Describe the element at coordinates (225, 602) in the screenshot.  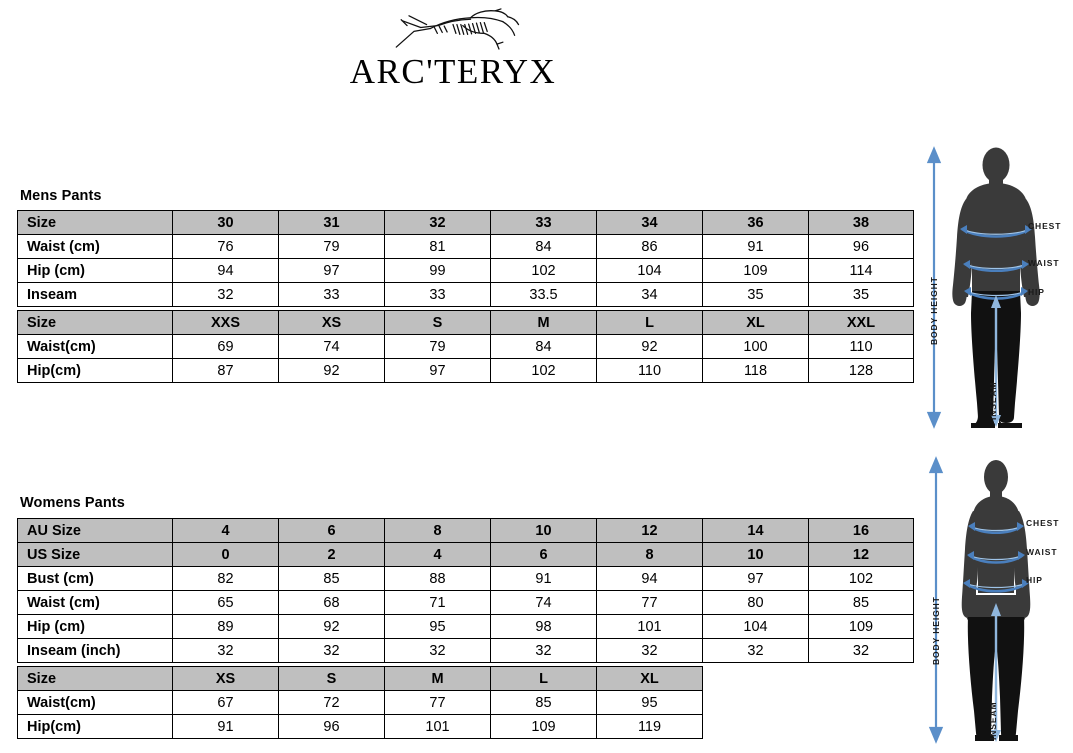
I see `cell: 65` at that location.